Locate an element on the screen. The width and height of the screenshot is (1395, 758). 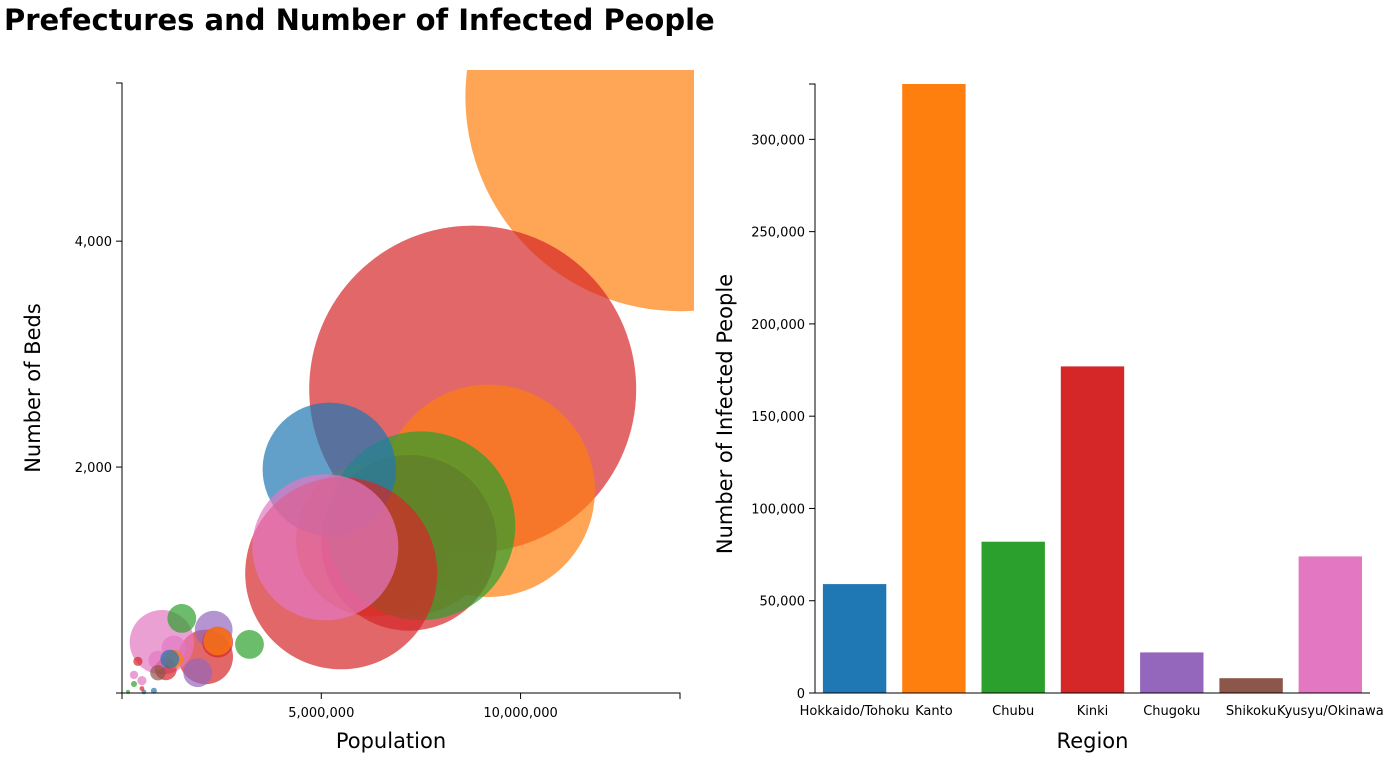
y-tick-label: 250,000 is located at coordinates (778, 233).